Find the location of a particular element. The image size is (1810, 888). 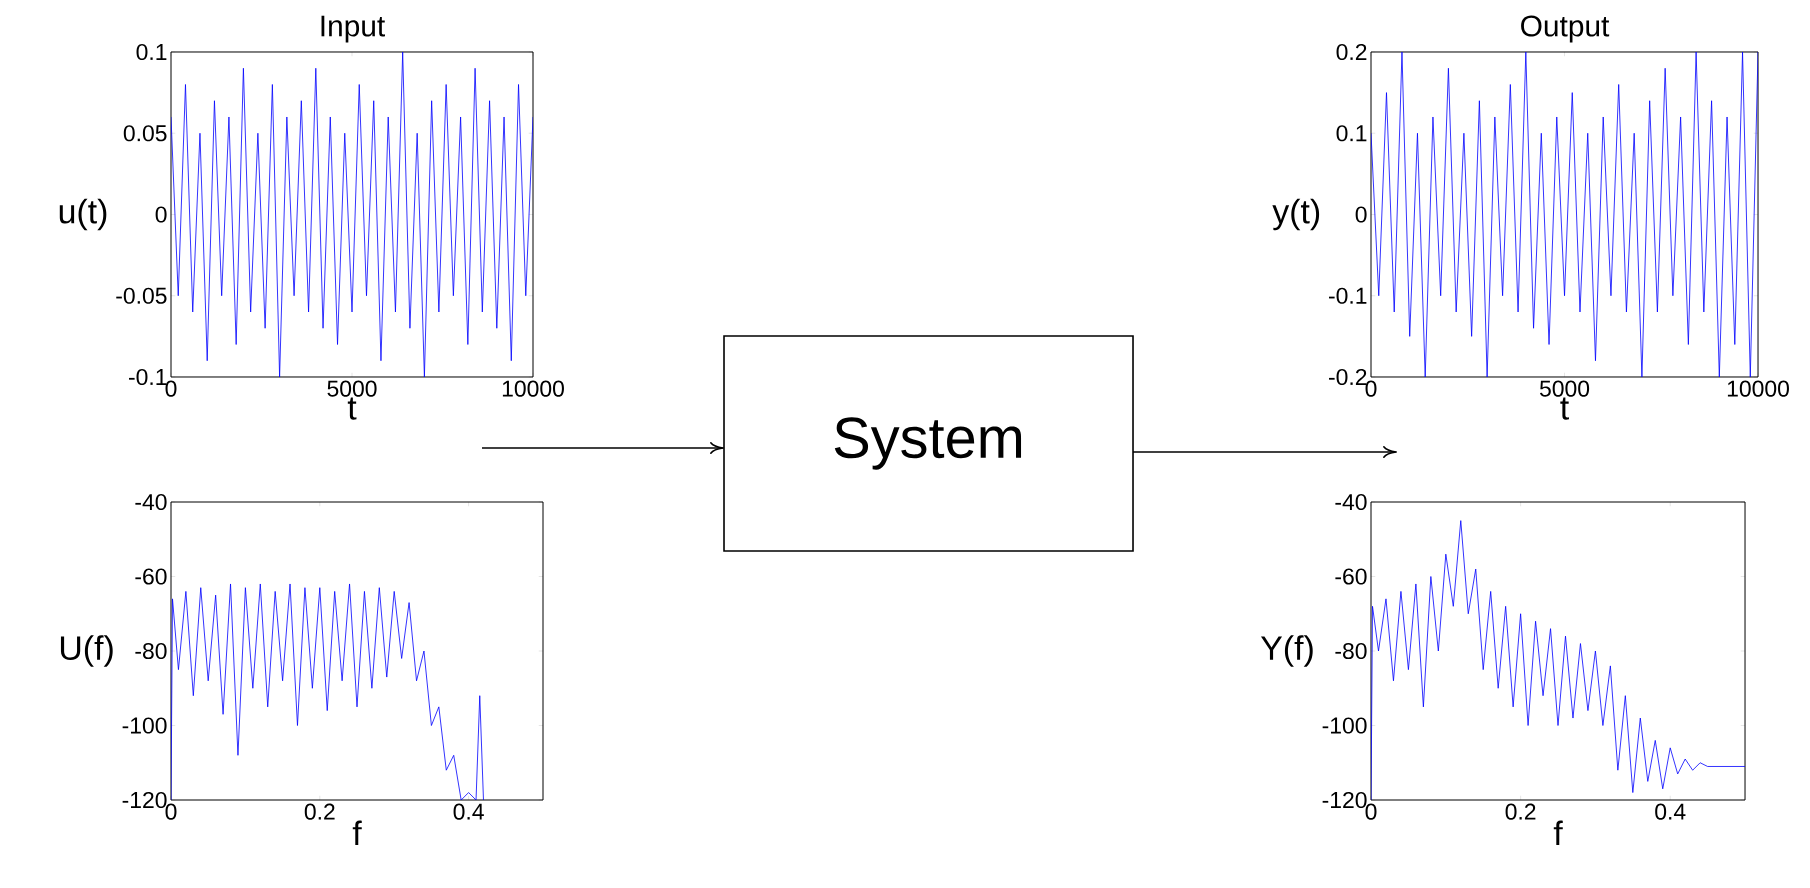

y-tick-label: -0.2 is located at coordinates (1348, 377).